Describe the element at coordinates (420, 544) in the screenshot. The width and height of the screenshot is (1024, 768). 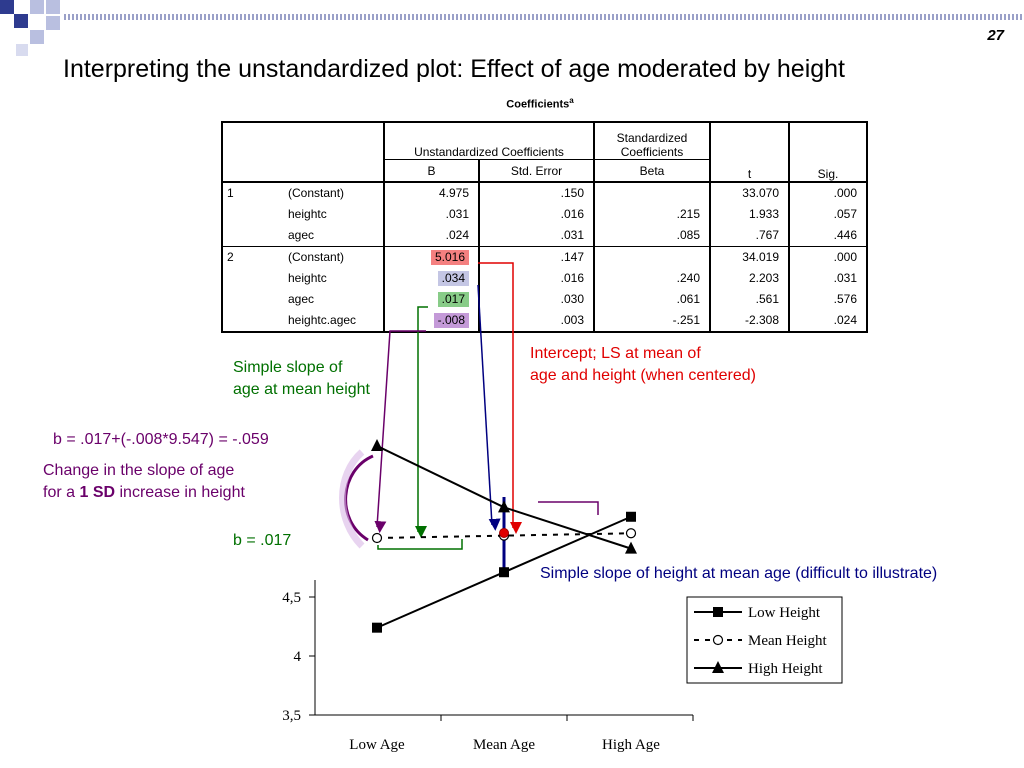
I see `green-bracket` at that location.